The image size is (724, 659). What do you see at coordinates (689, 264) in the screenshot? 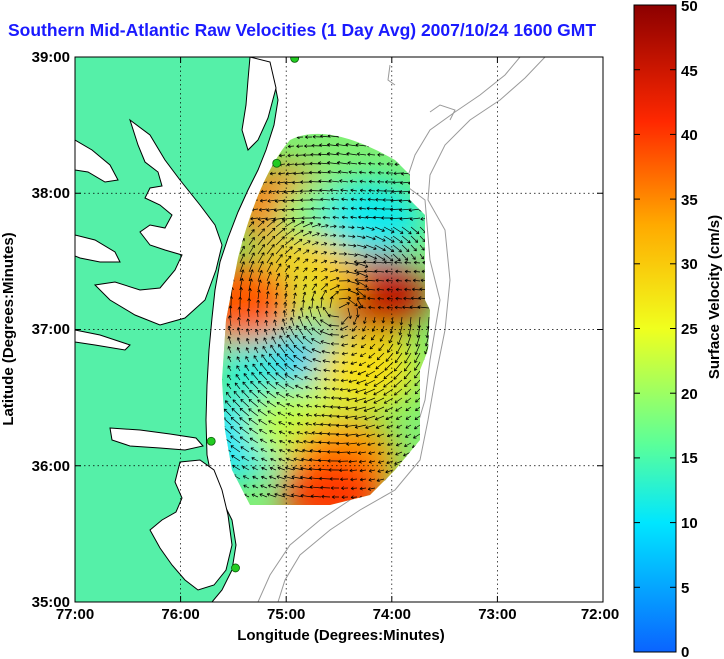
I see `colorbar-tick-label: 30` at bounding box center [689, 264].